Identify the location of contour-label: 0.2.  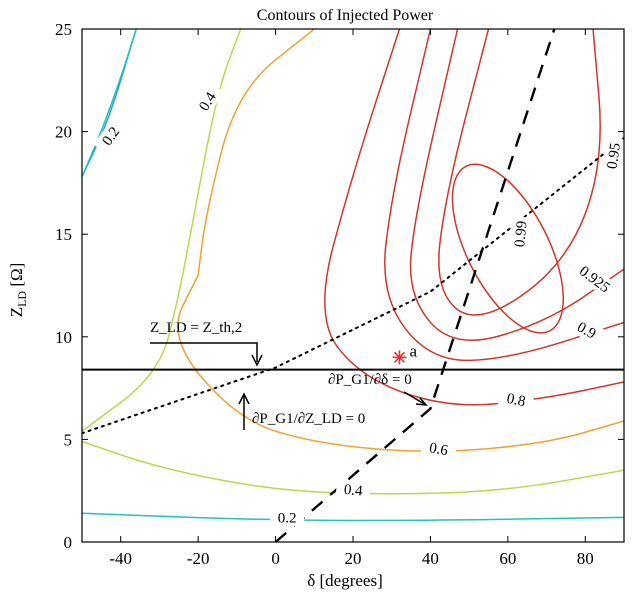
(287, 518).